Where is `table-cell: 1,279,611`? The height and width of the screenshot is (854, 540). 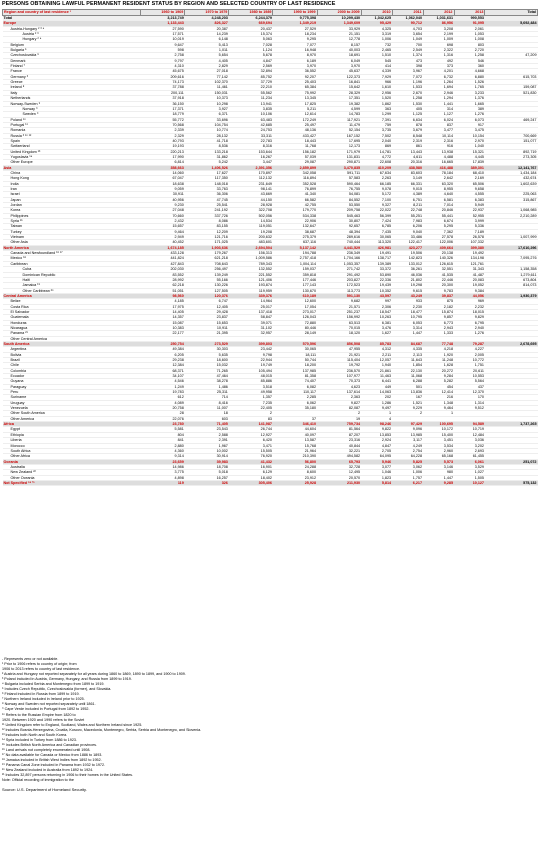
table-cell: 1,279,611 is located at coordinates (511, 275).